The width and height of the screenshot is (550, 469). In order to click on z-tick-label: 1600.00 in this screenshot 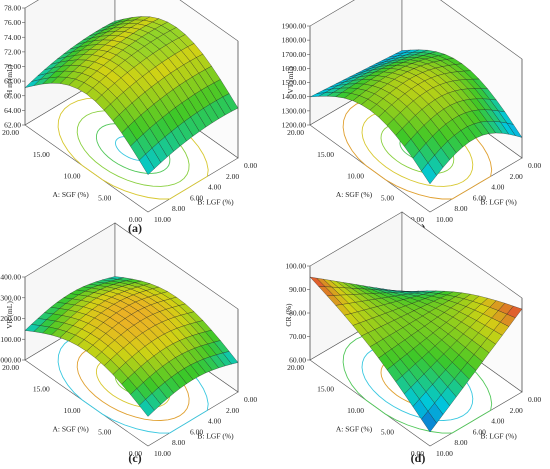, I will do `click(294, 68)`.